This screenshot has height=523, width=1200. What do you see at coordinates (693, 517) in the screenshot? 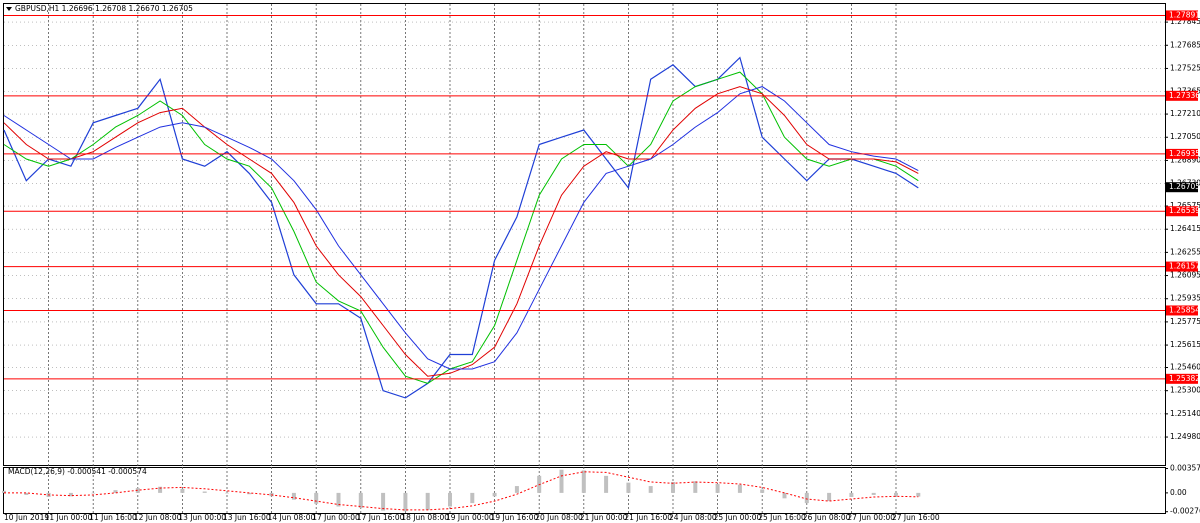
I see `x-tick-label: 24 Jun 08:00` at bounding box center [693, 517].